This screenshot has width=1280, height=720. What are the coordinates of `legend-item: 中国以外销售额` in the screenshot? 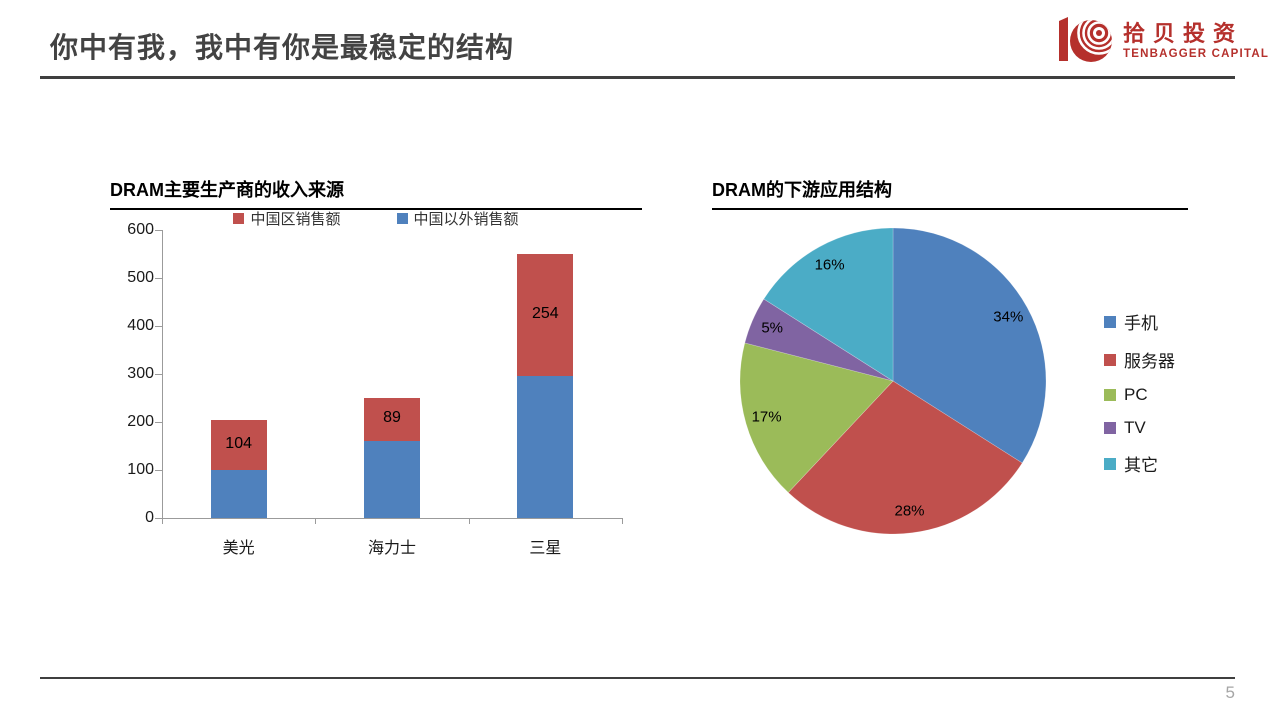 It's located at (457, 218).